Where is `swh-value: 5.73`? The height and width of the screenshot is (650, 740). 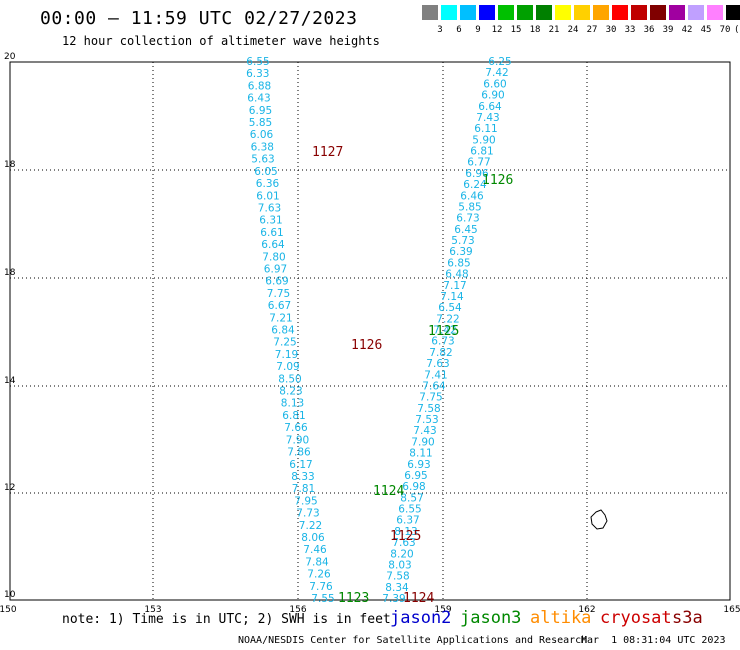
swh-value: 5.73 is located at coordinates (462, 241).